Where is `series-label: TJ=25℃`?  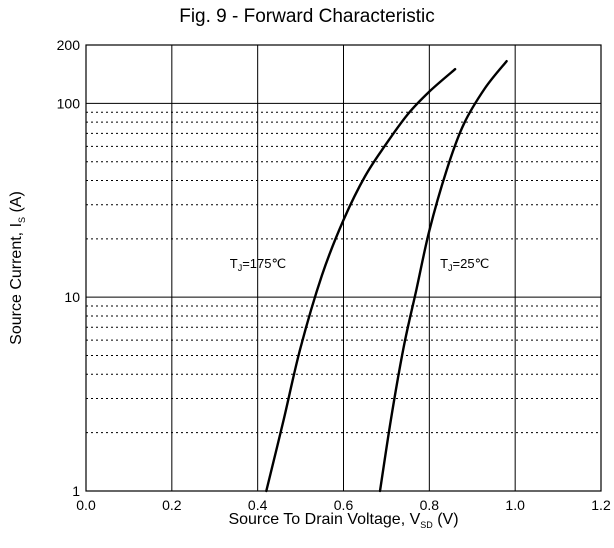 series-label: TJ=25℃ is located at coordinates (464, 264).